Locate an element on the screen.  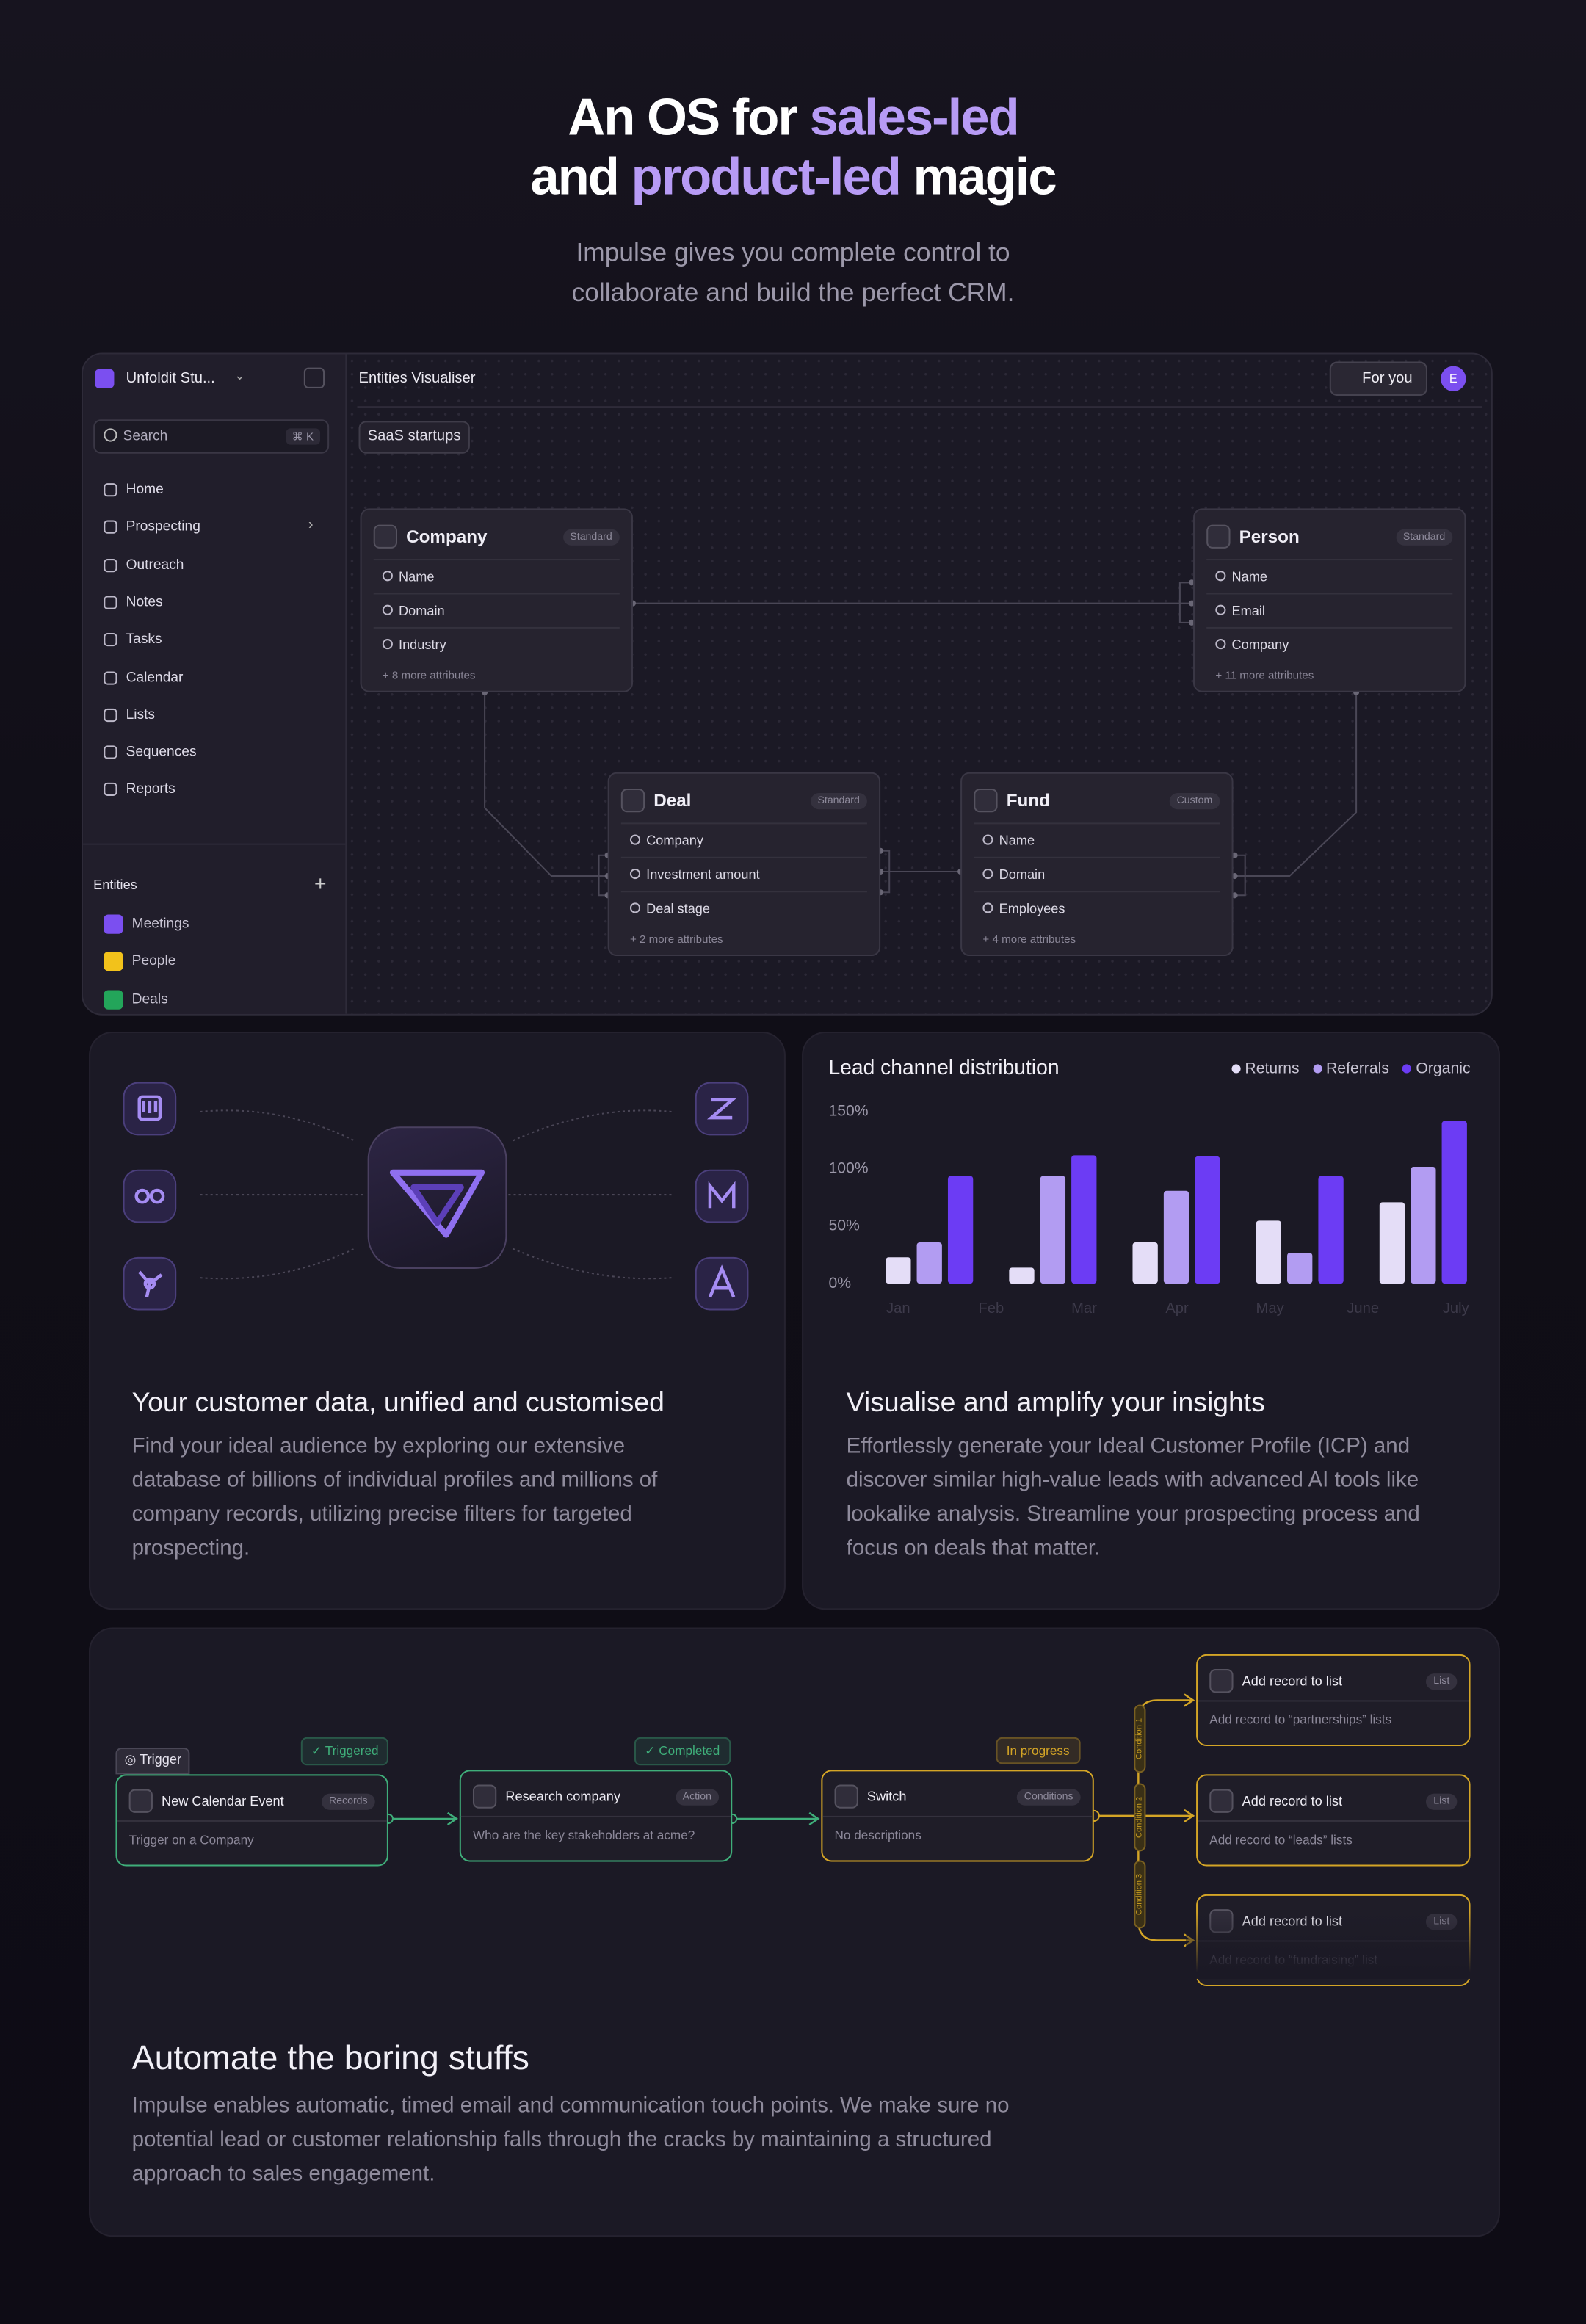
add-button: + is located at coordinates (320, 883).